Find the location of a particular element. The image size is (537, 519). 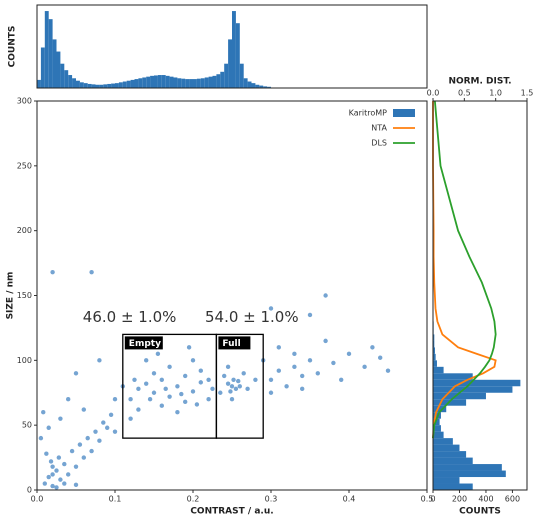

y-tick-label: 300 is located at coordinates (24, 101).